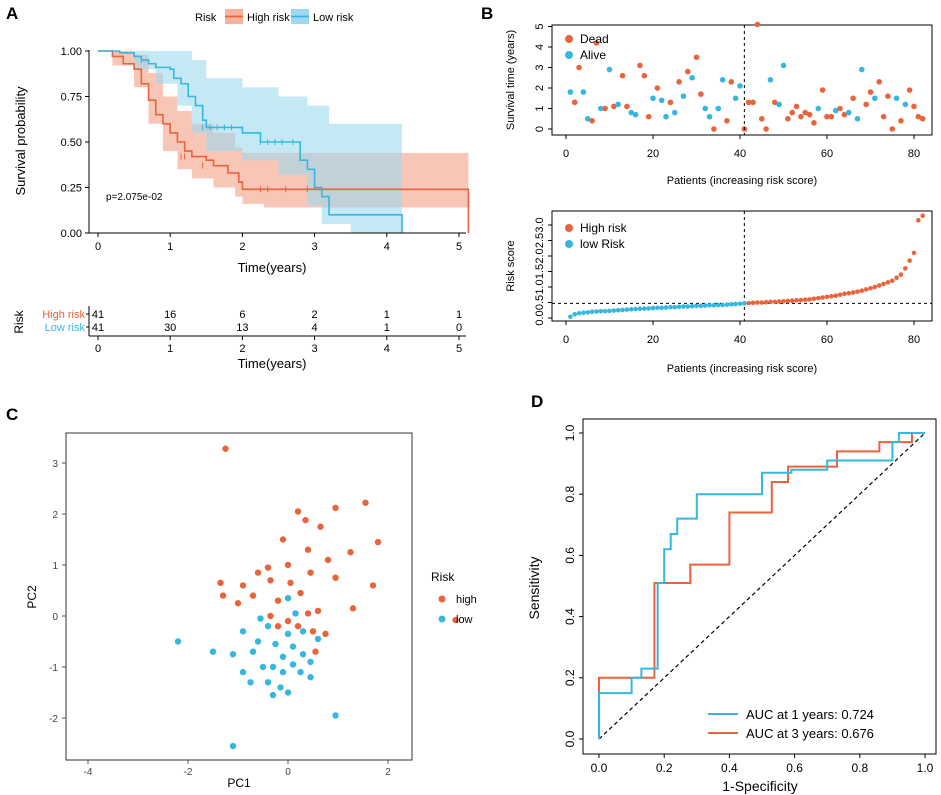 This screenshot has width=941, height=795. Describe the element at coordinates (540, 271) in the screenshot. I see `risk-score-y-tick-label: 1.5` at that location.